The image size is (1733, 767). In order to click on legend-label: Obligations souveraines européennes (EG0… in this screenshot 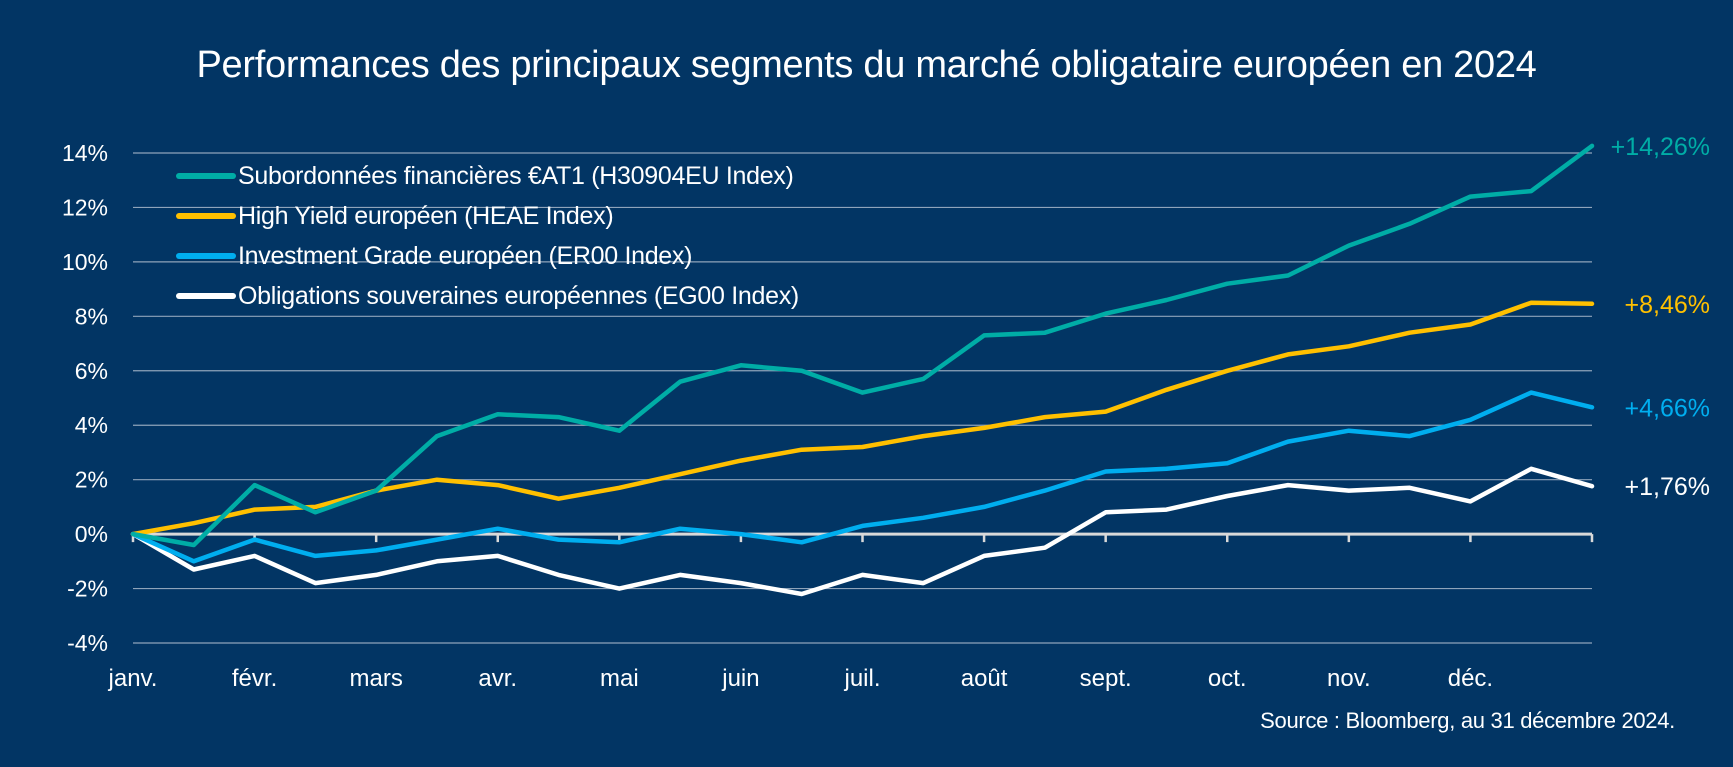, I will do `click(518, 295)`.